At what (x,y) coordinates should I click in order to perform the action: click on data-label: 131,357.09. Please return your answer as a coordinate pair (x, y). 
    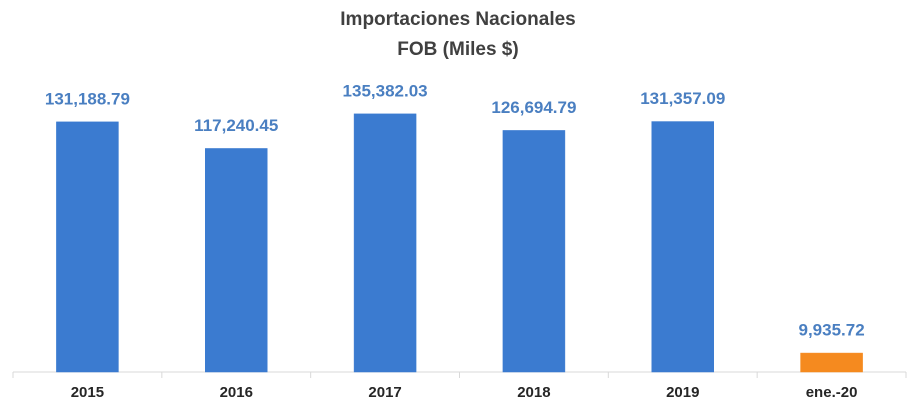
    Looking at the image, I should click on (682, 98).